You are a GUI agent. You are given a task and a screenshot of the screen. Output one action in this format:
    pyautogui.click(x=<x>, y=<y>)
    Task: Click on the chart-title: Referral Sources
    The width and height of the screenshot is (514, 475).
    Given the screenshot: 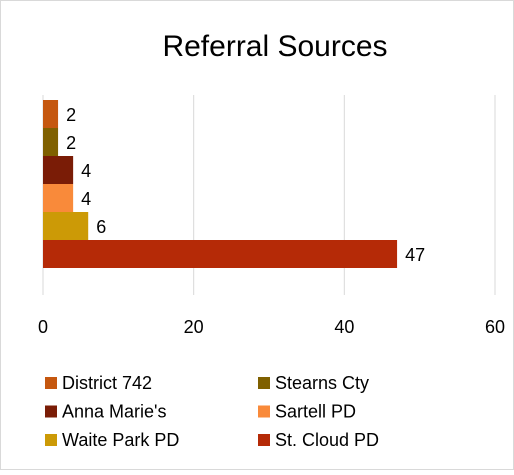 What is the action you would take?
    pyautogui.click(x=274, y=46)
    